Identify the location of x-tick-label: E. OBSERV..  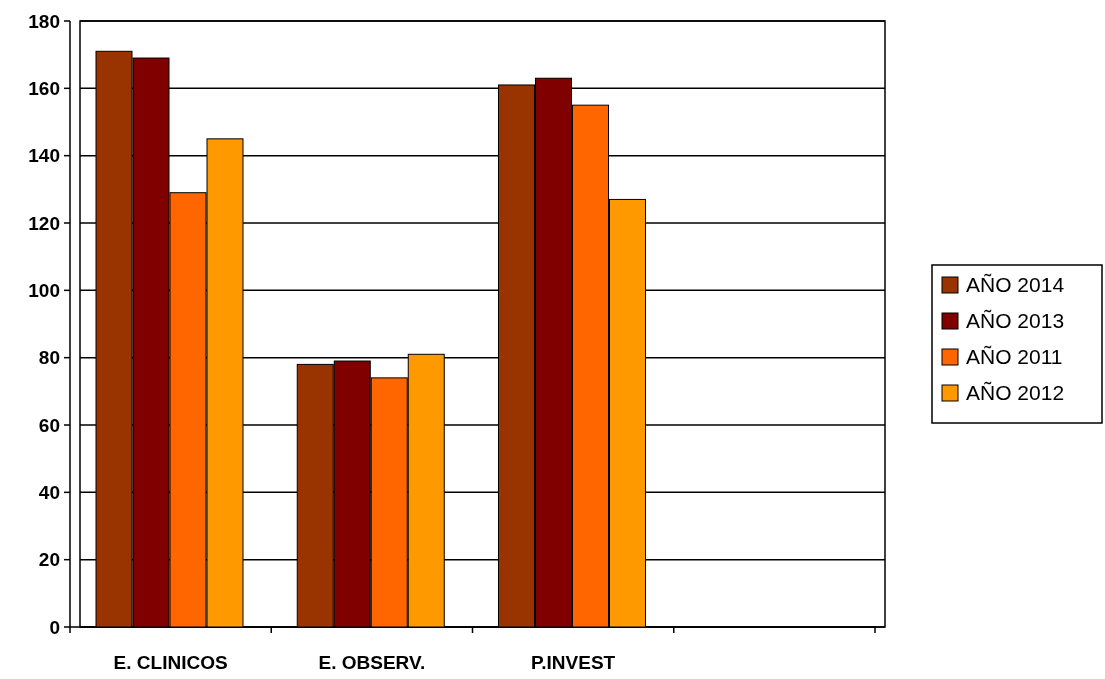
(372, 662).